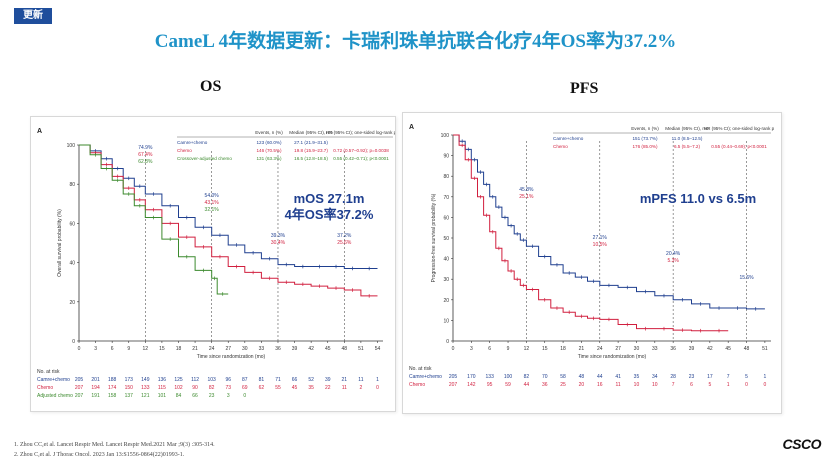 This screenshot has width=831, height=467. What do you see at coordinates (212, 210) in the screenshot?
I see `landmark-label: 32.1%` at bounding box center [212, 210].